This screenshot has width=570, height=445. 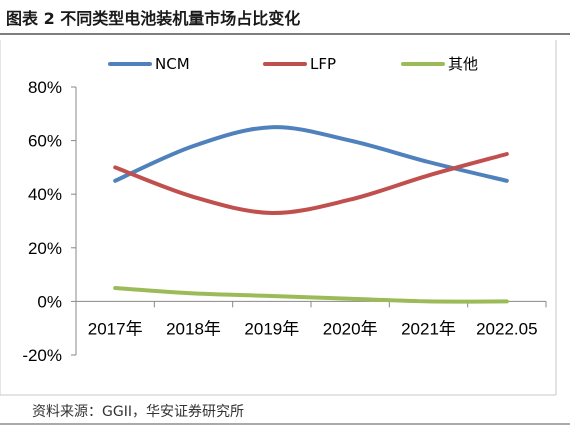 What do you see at coordinates (299, 64) in the screenshot?
I see `legend-entry: LFP` at bounding box center [299, 64].